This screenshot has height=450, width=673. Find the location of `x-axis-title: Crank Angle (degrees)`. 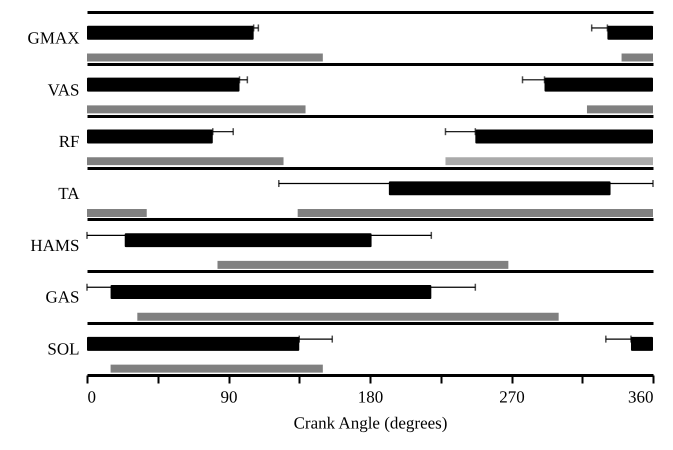

x-axis-title: Crank Angle (degrees) is located at coordinates (371, 423).